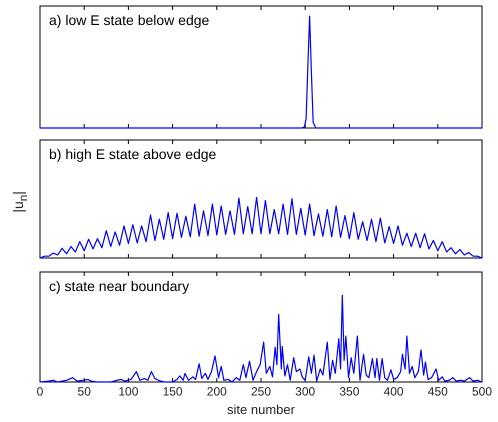  I want to click on x-tick-label: 400, so click(394, 391).